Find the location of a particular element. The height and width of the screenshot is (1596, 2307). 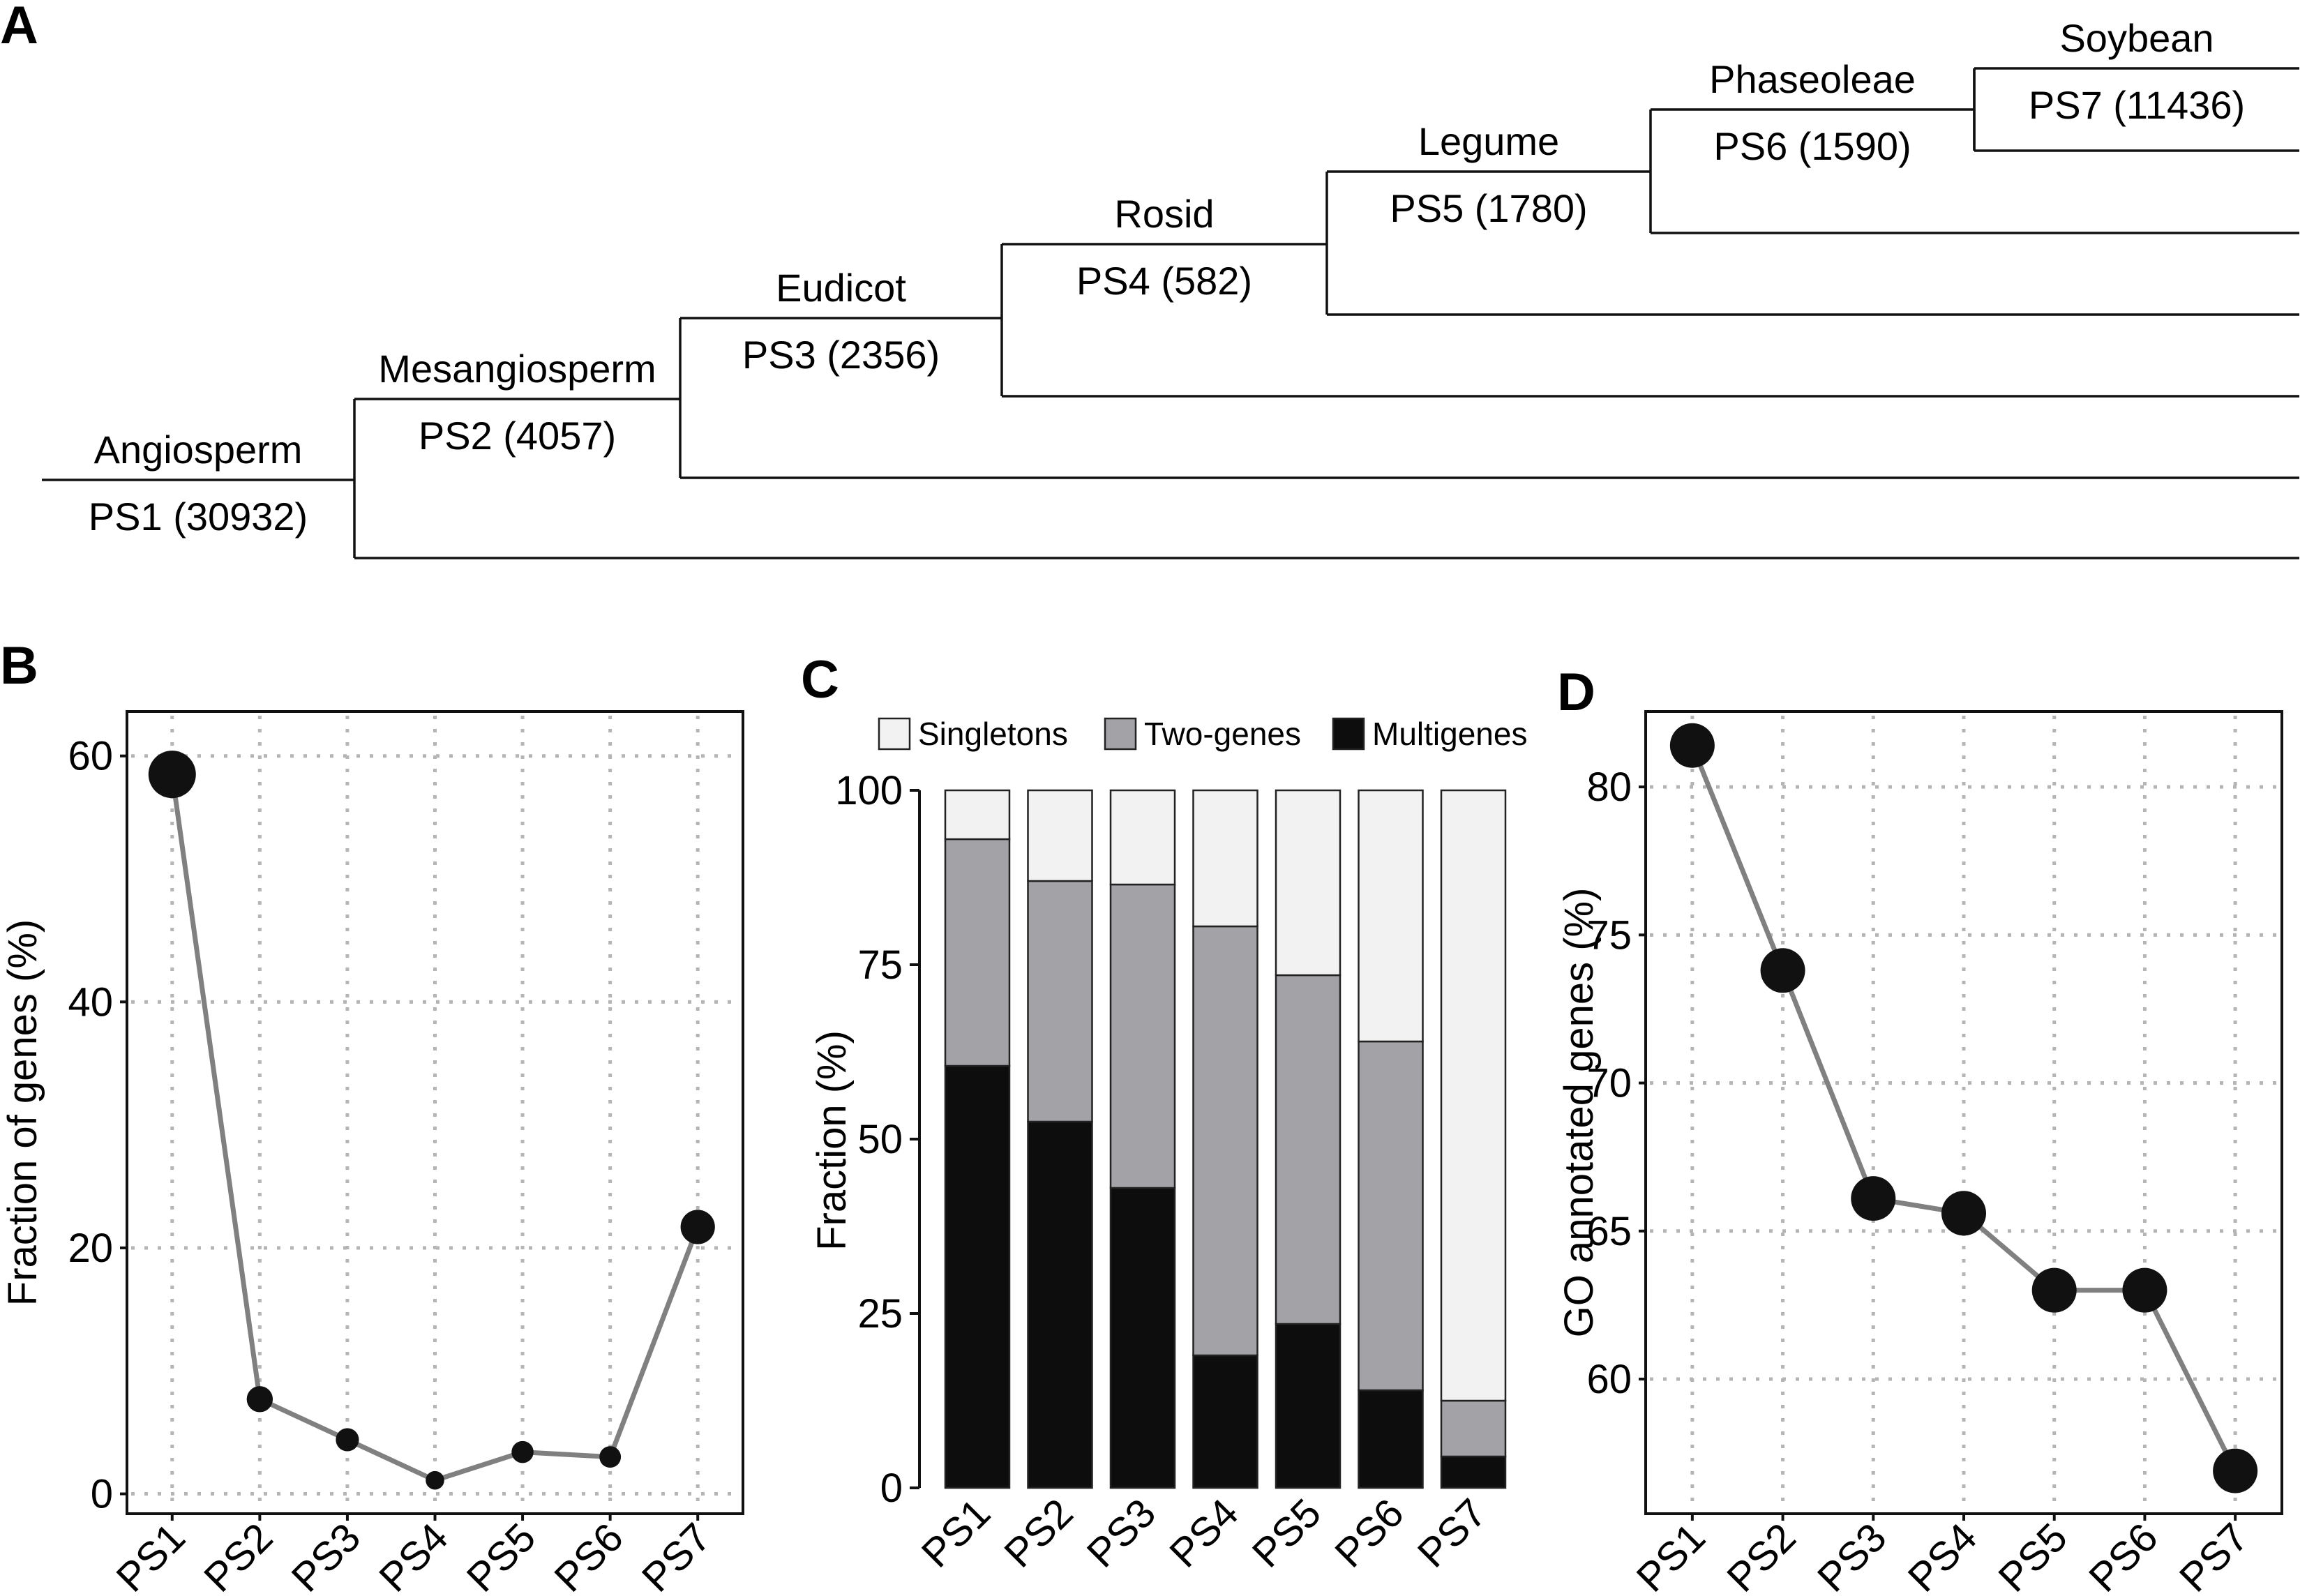

clade-label: Mesangiosperm is located at coordinates (517, 369).